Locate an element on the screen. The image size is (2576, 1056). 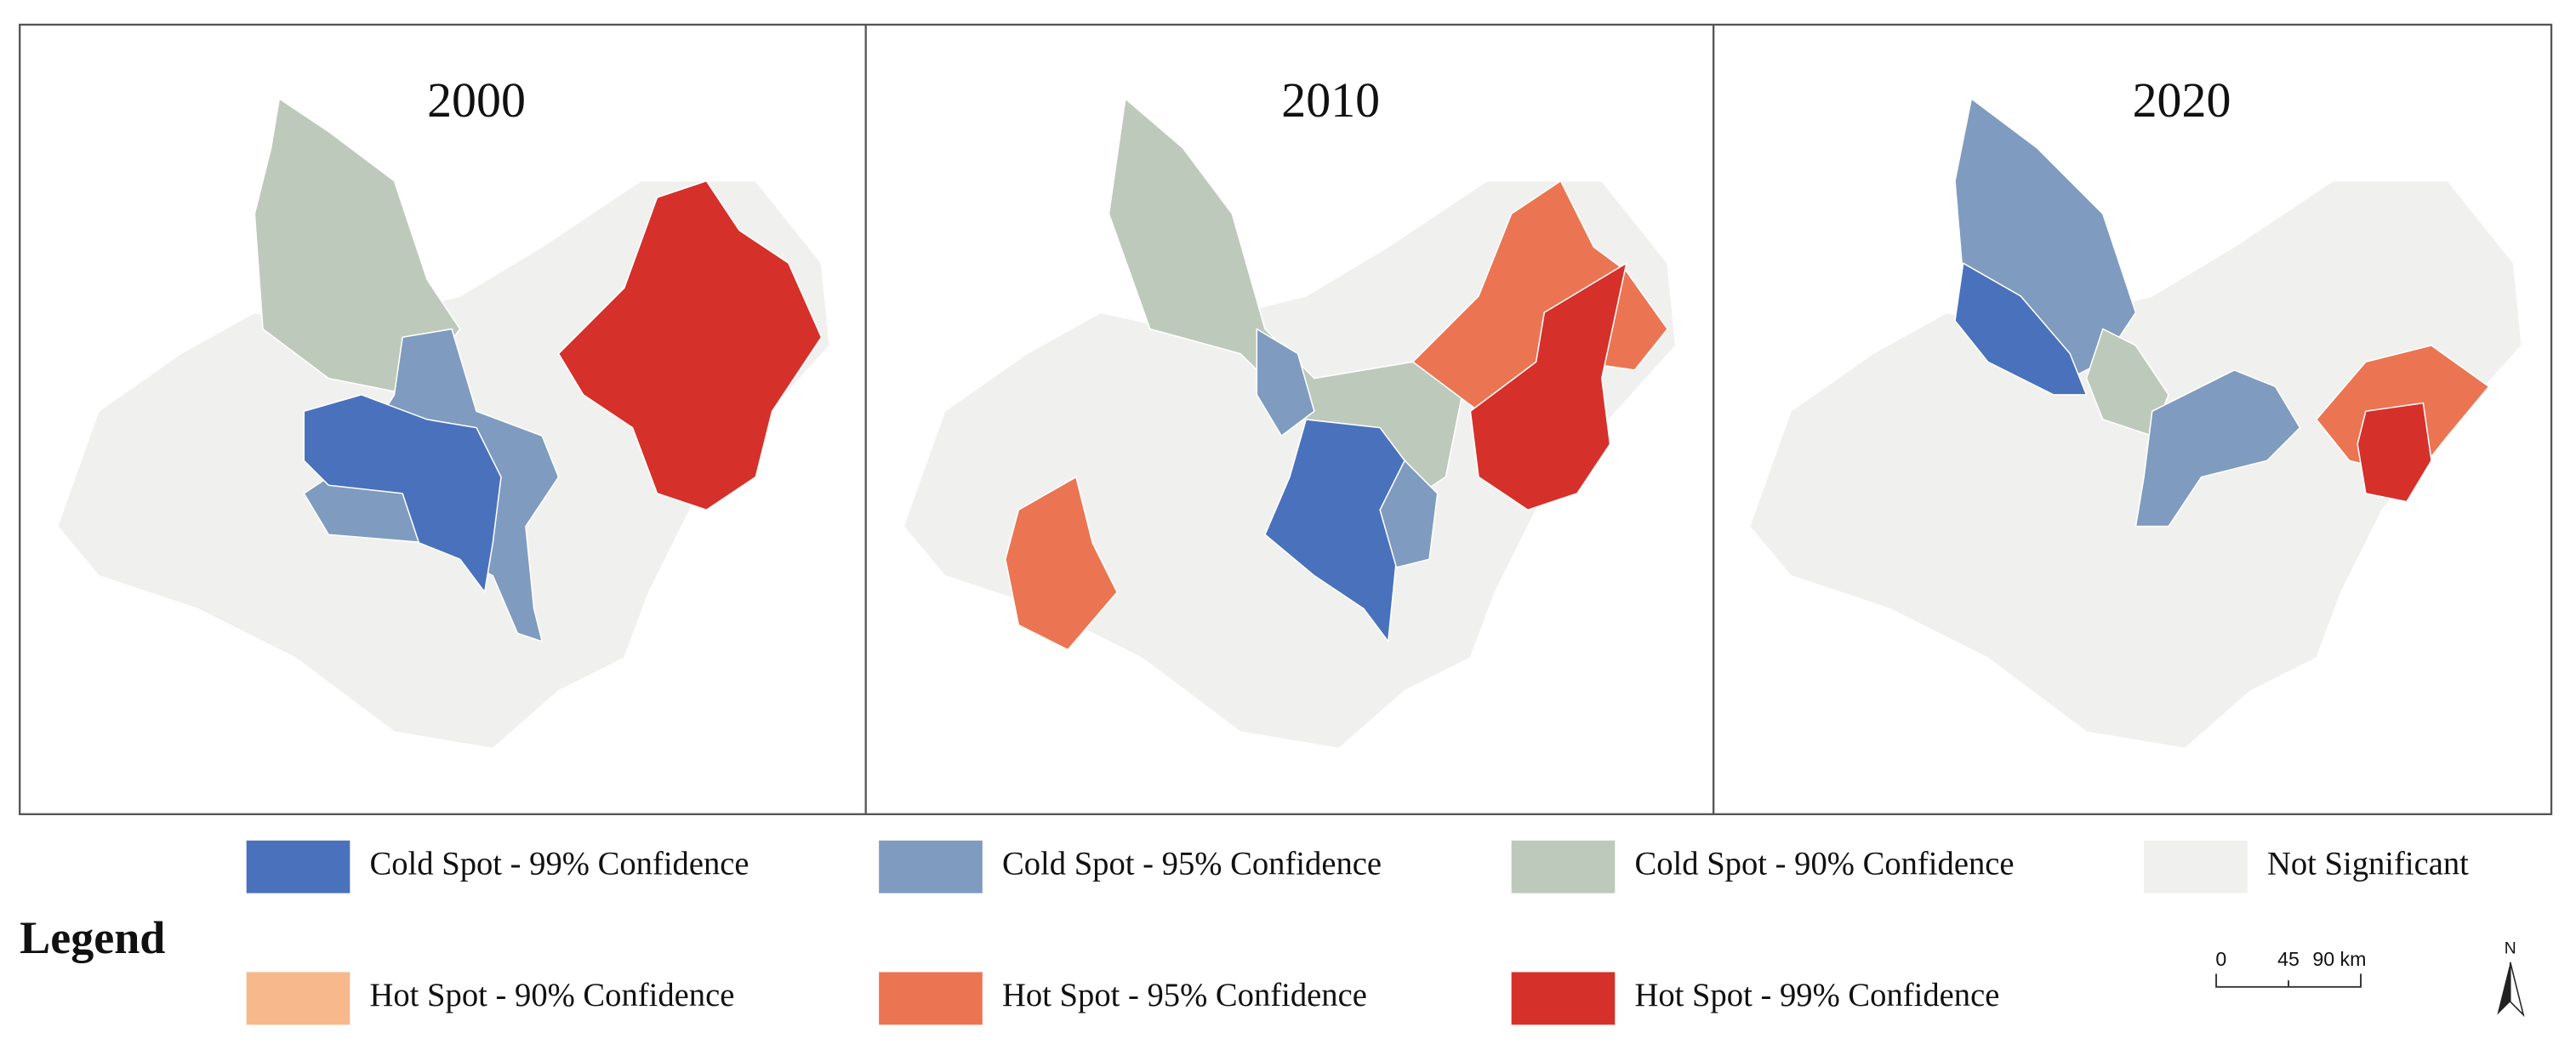
north-arrow: N is located at coordinates (2511, 978).